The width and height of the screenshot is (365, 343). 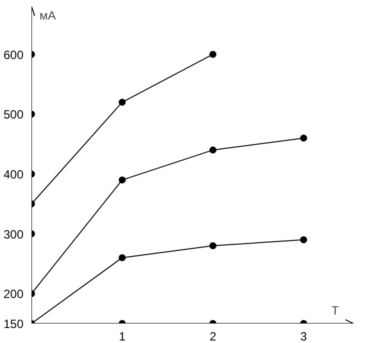 I want to click on y-tick-label: 500, so click(x=13, y=115).